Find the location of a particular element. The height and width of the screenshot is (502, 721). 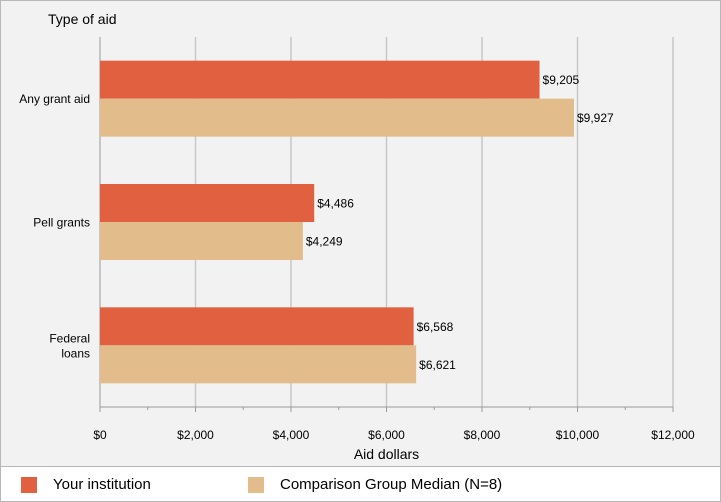

data-label: $9,927 is located at coordinates (595, 118).